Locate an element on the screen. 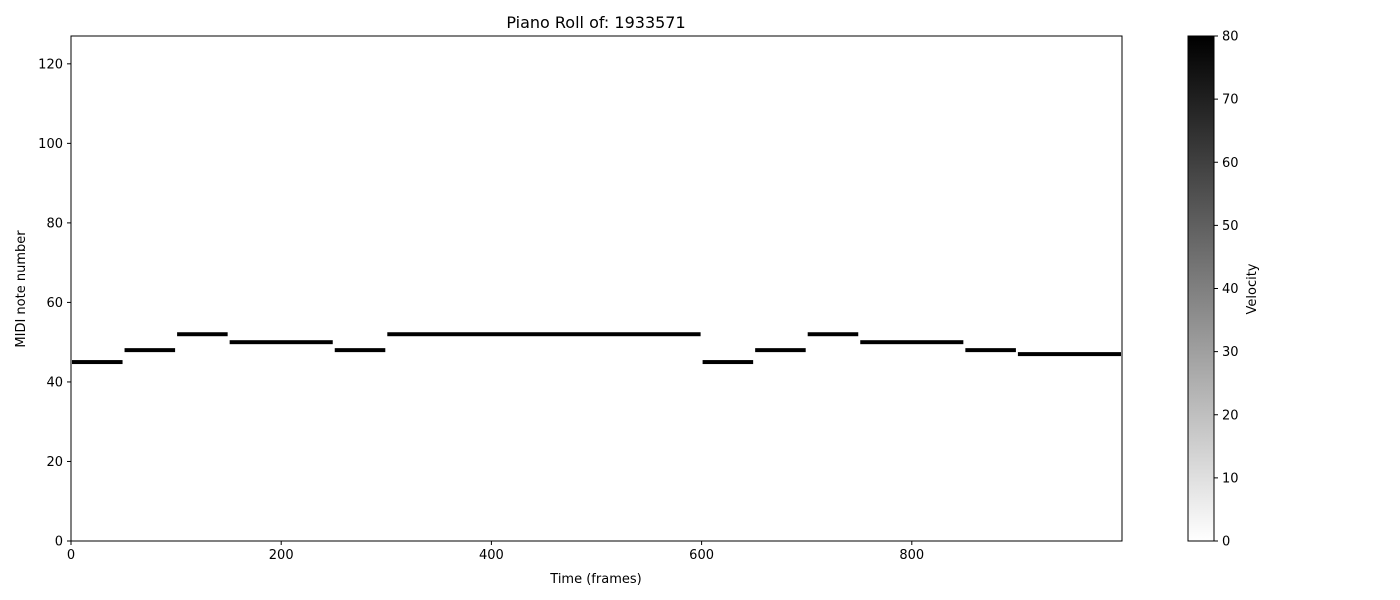 The image size is (1400, 600). y-tick-label: 100 is located at coordinates (50, 144).